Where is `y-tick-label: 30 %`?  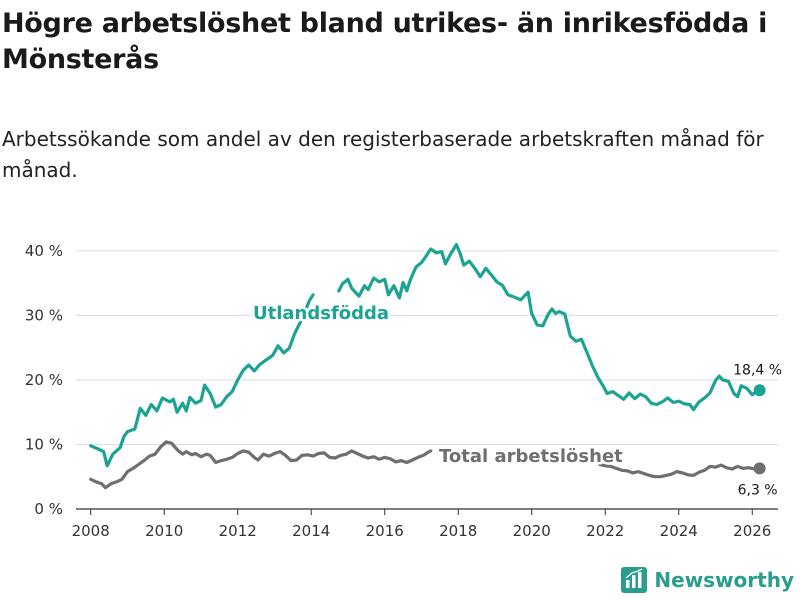 y-tick-label: 30 % is located at coordinates (44, 315).